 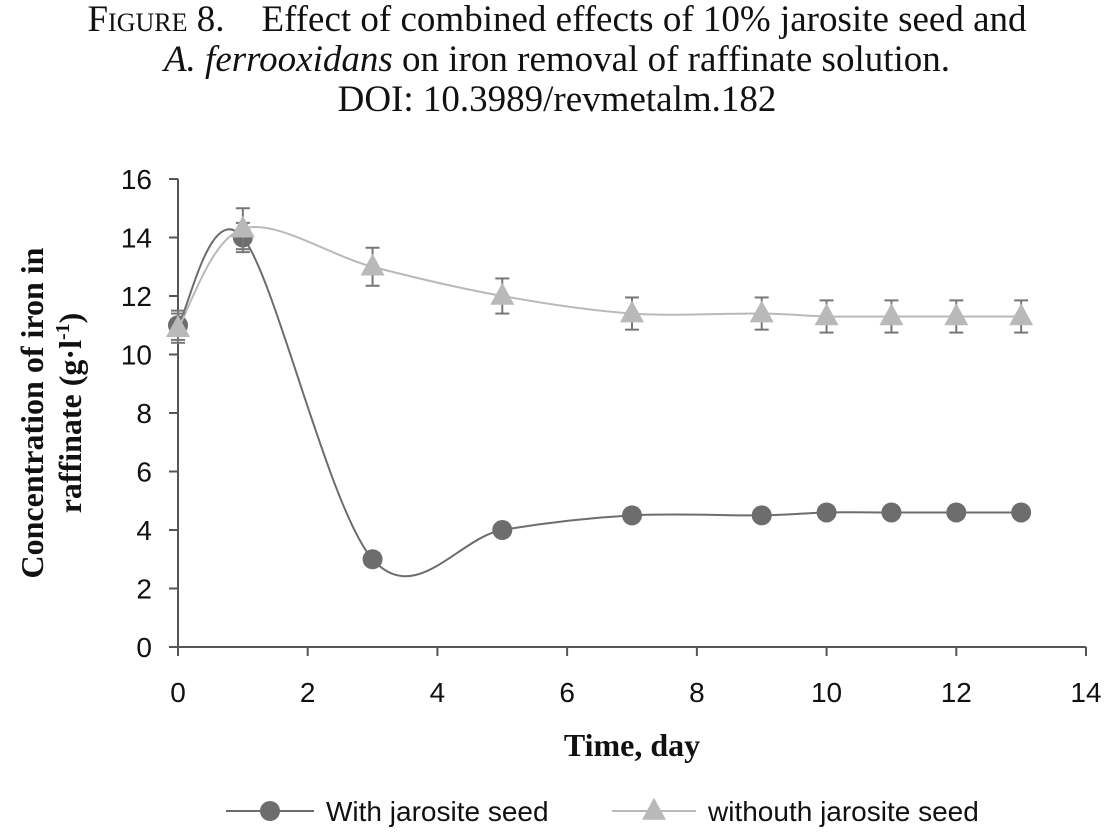 I want to click on caption-doi: DOI: 10.3989/revmetalm.182, so click(x=557, y=99).